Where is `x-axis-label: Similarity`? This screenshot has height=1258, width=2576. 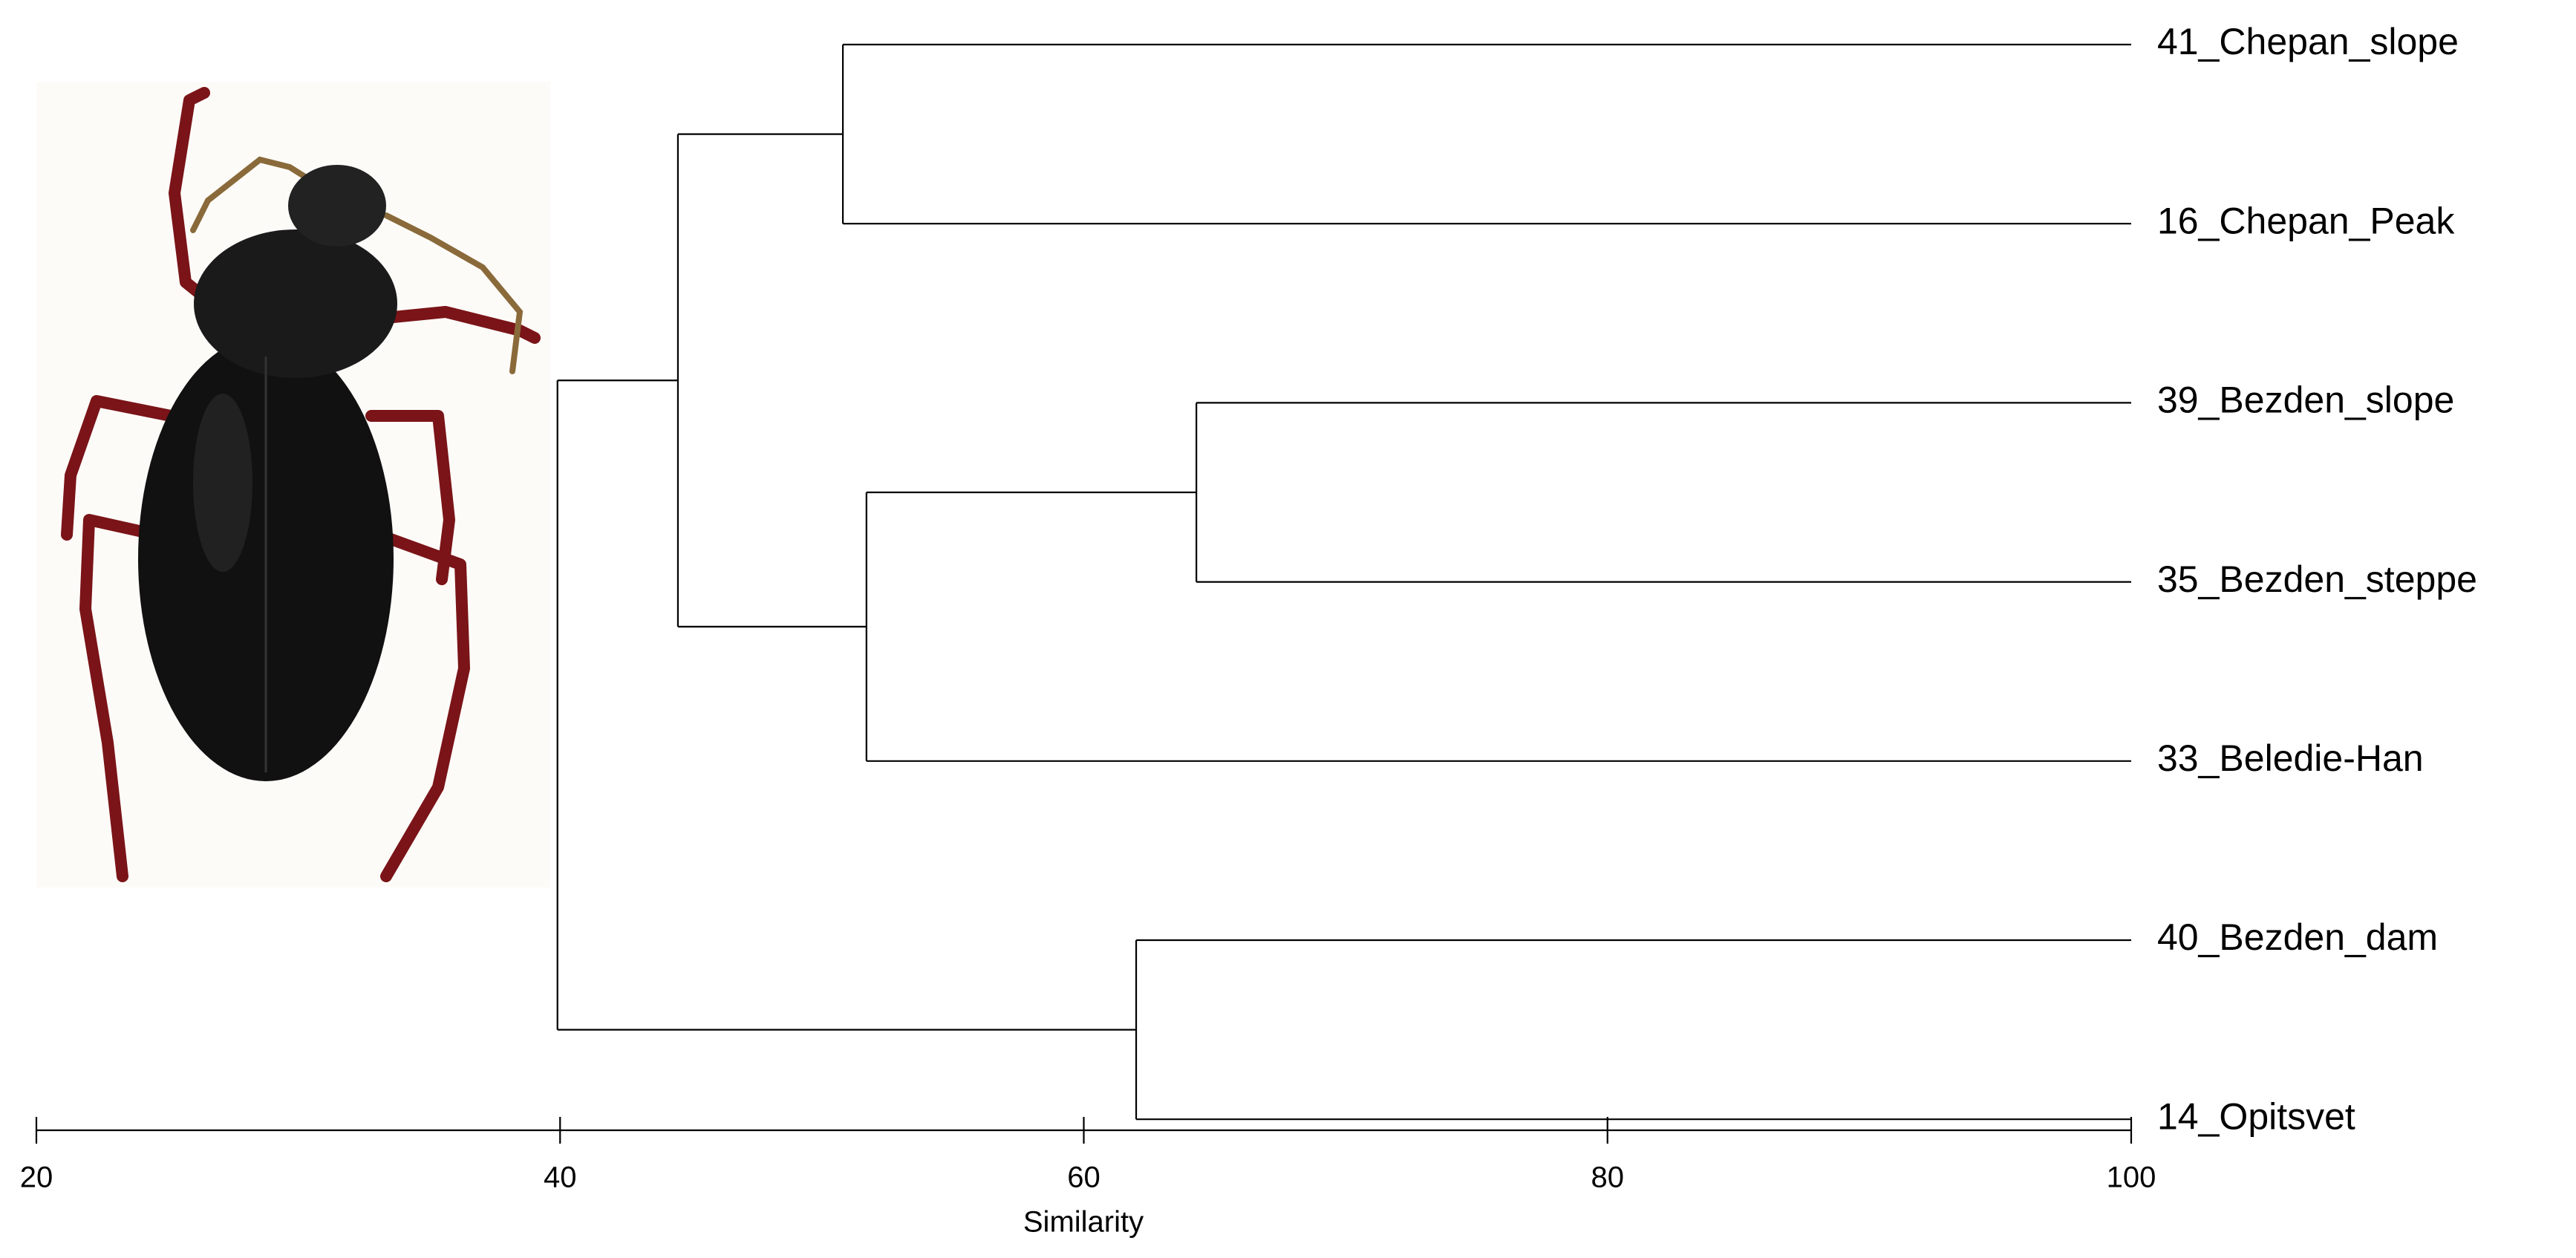
x-axis-label: Similarity is located at coordinates (1083, 1222).